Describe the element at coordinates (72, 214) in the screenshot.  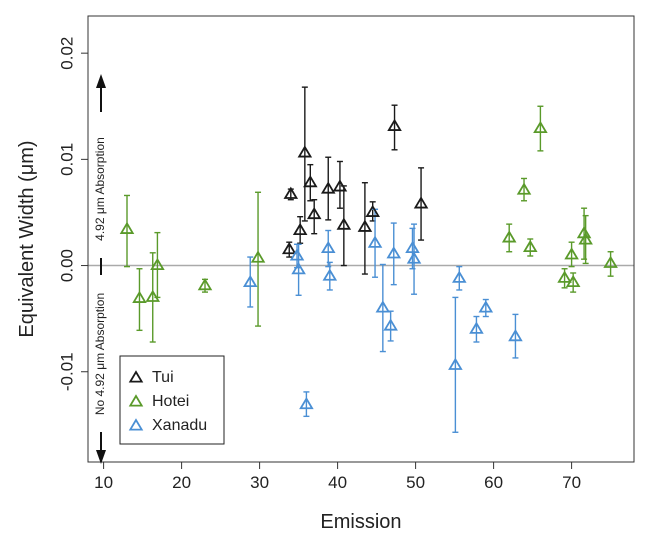
I see `y-axis: -0.01 0.00 0.01 0.02` at that location.